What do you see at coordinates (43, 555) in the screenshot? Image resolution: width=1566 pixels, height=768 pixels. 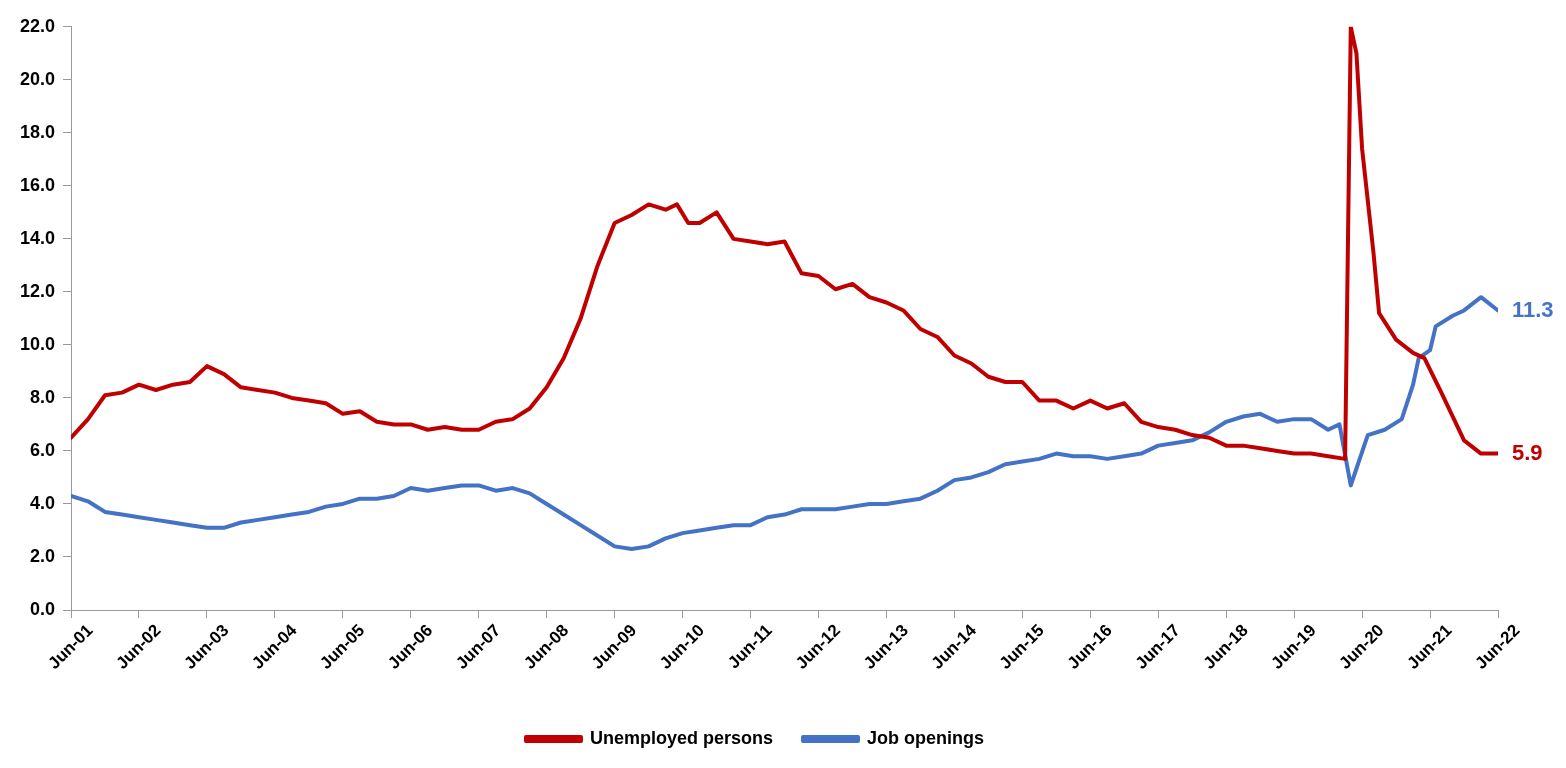 I see `y-tick-label: 2.0` at bounding box center [43, 555].